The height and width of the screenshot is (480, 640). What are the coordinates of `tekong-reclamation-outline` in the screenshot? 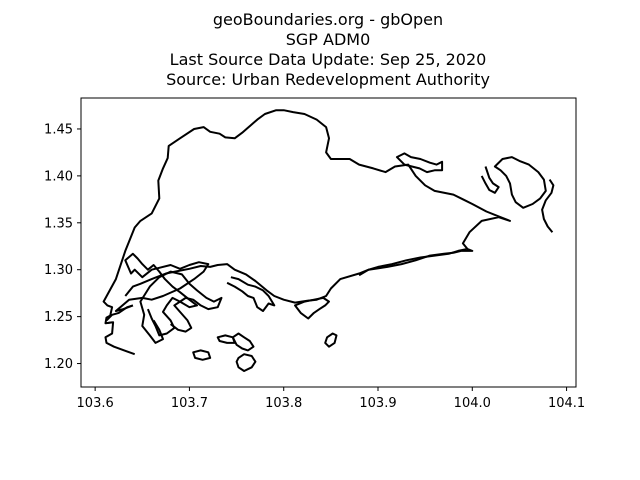 It's located at (548, 206).